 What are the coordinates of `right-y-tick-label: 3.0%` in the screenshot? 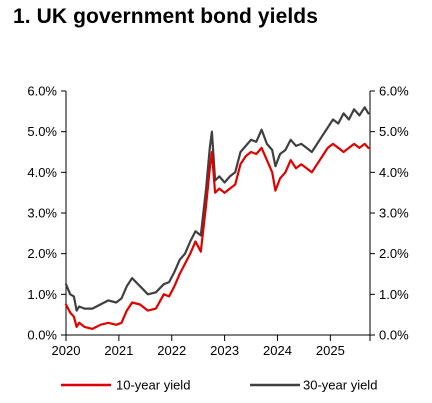 It's located at (394, 213).